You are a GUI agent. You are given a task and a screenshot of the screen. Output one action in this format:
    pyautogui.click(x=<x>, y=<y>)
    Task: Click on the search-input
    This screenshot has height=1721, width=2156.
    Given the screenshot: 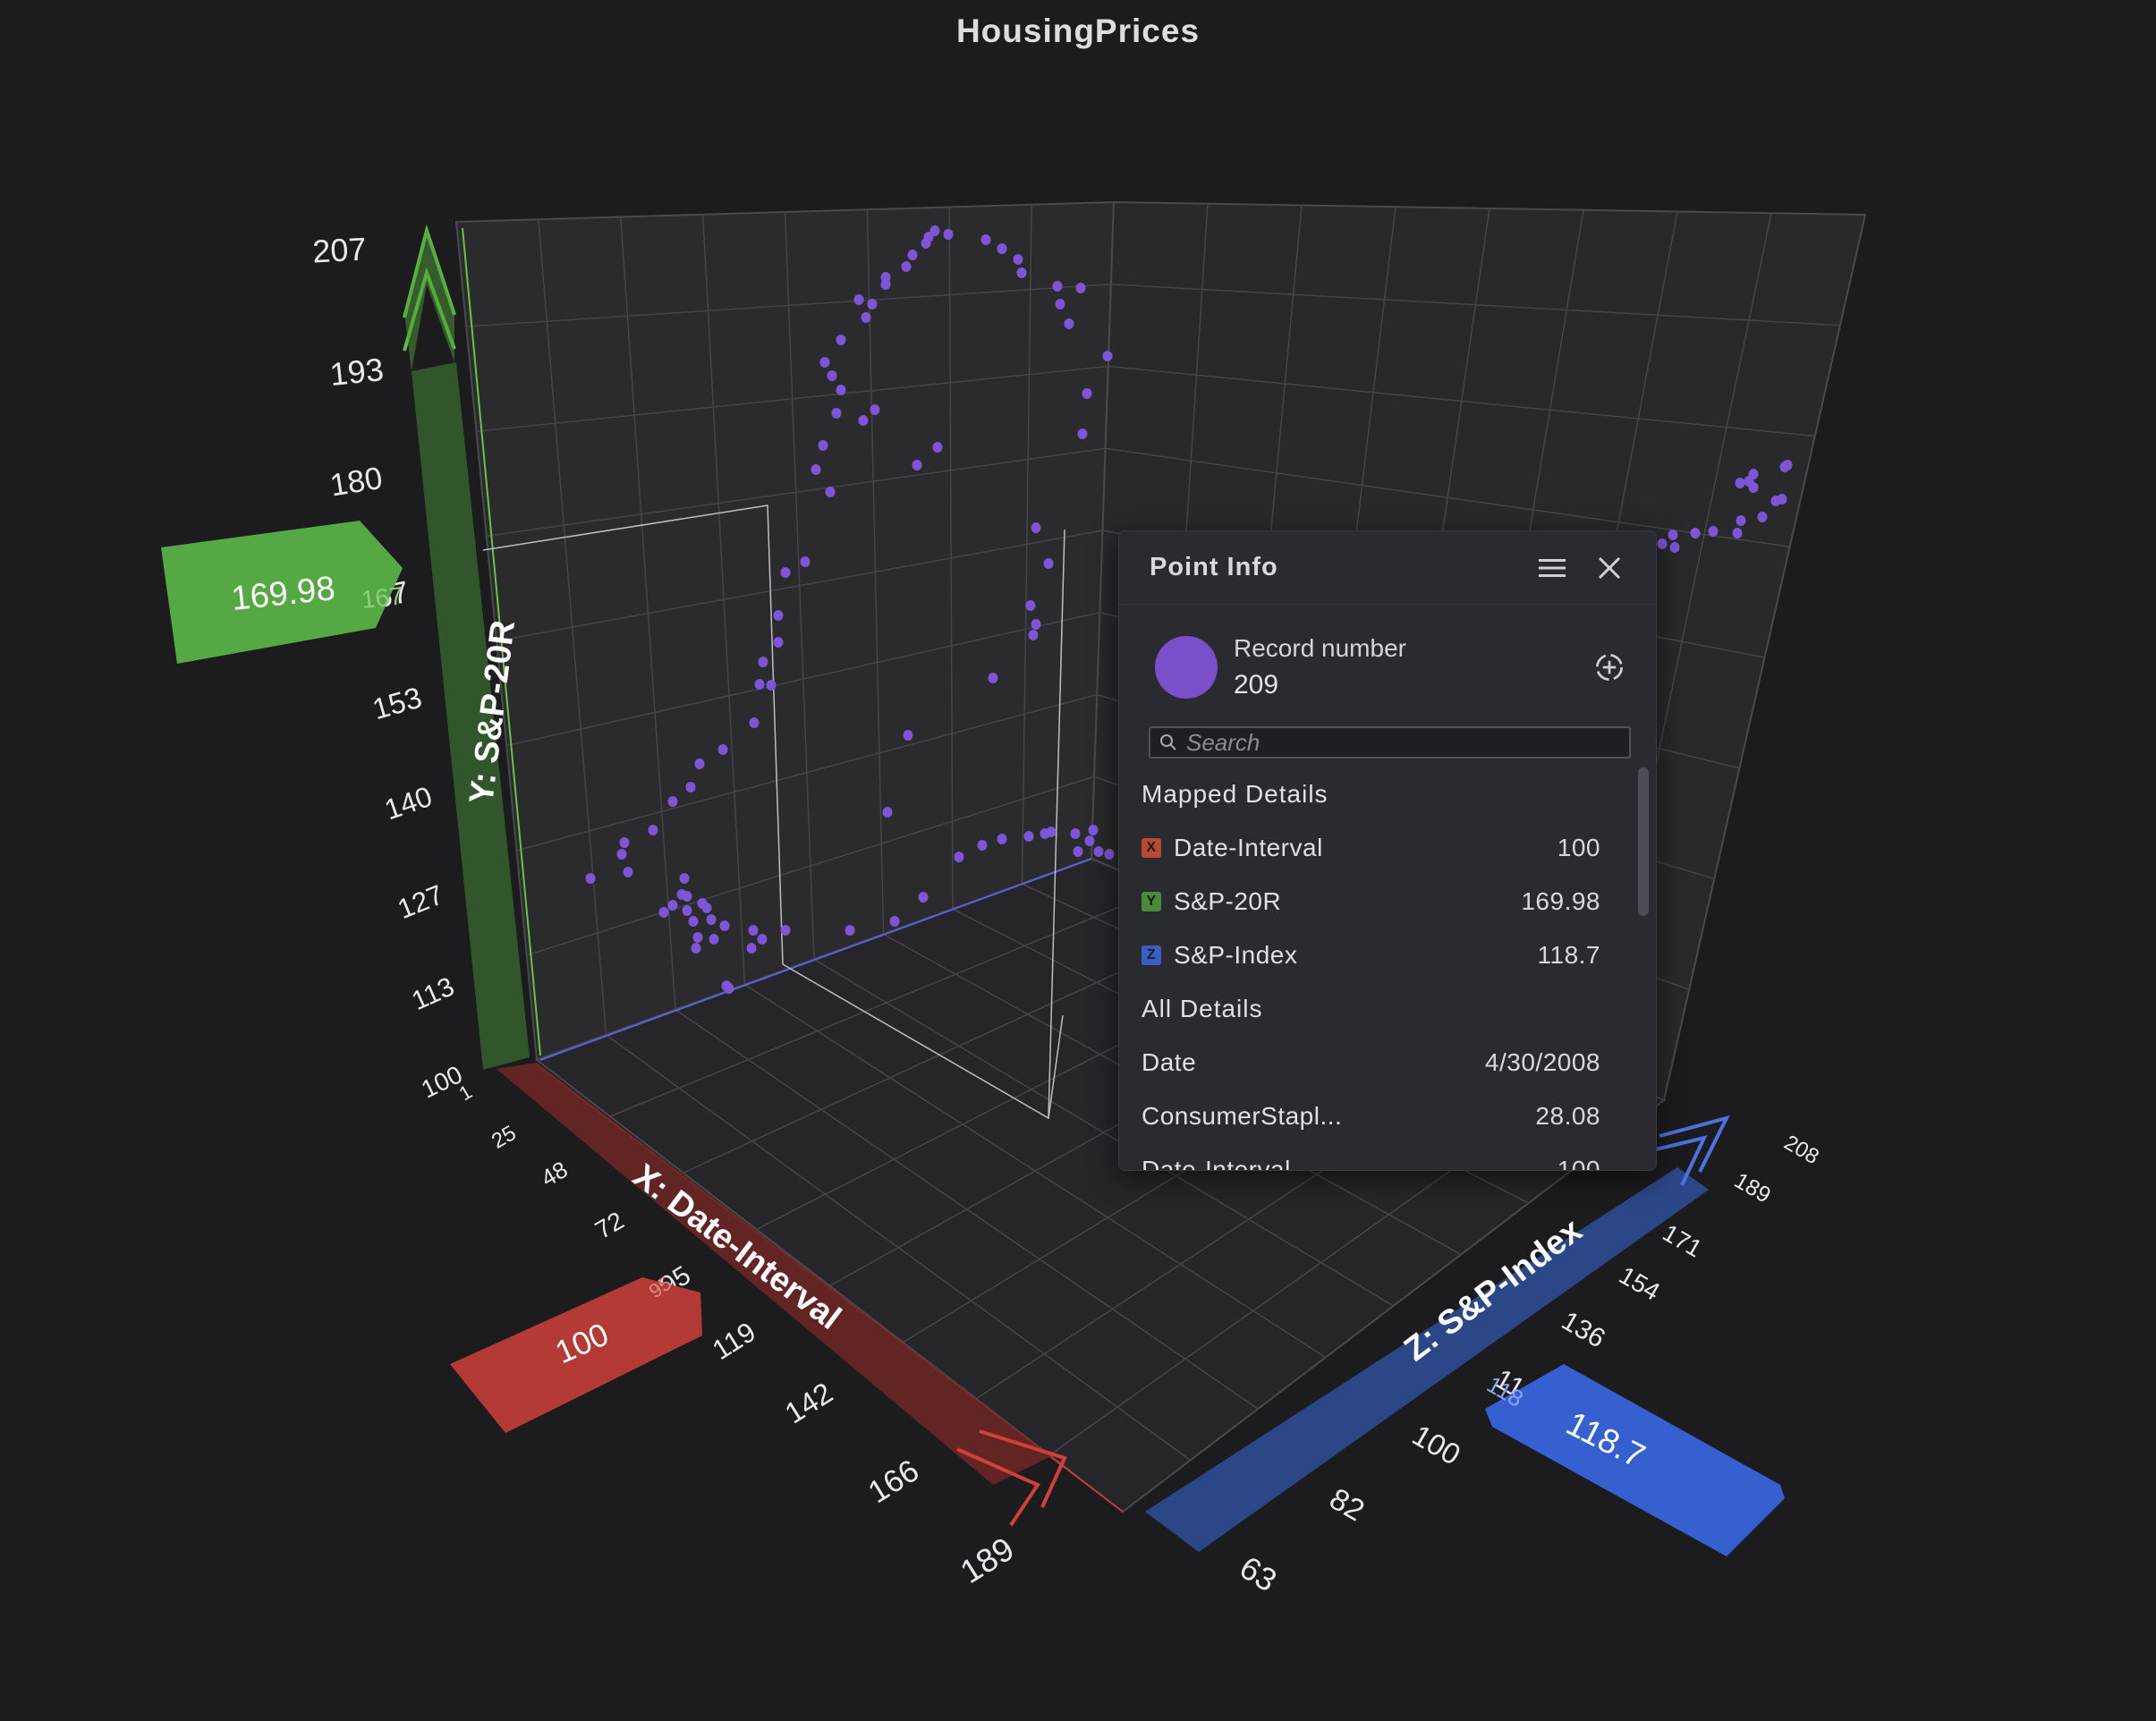 What is the action you would take?
    pyautogui.click(x=1406, y=742)
    